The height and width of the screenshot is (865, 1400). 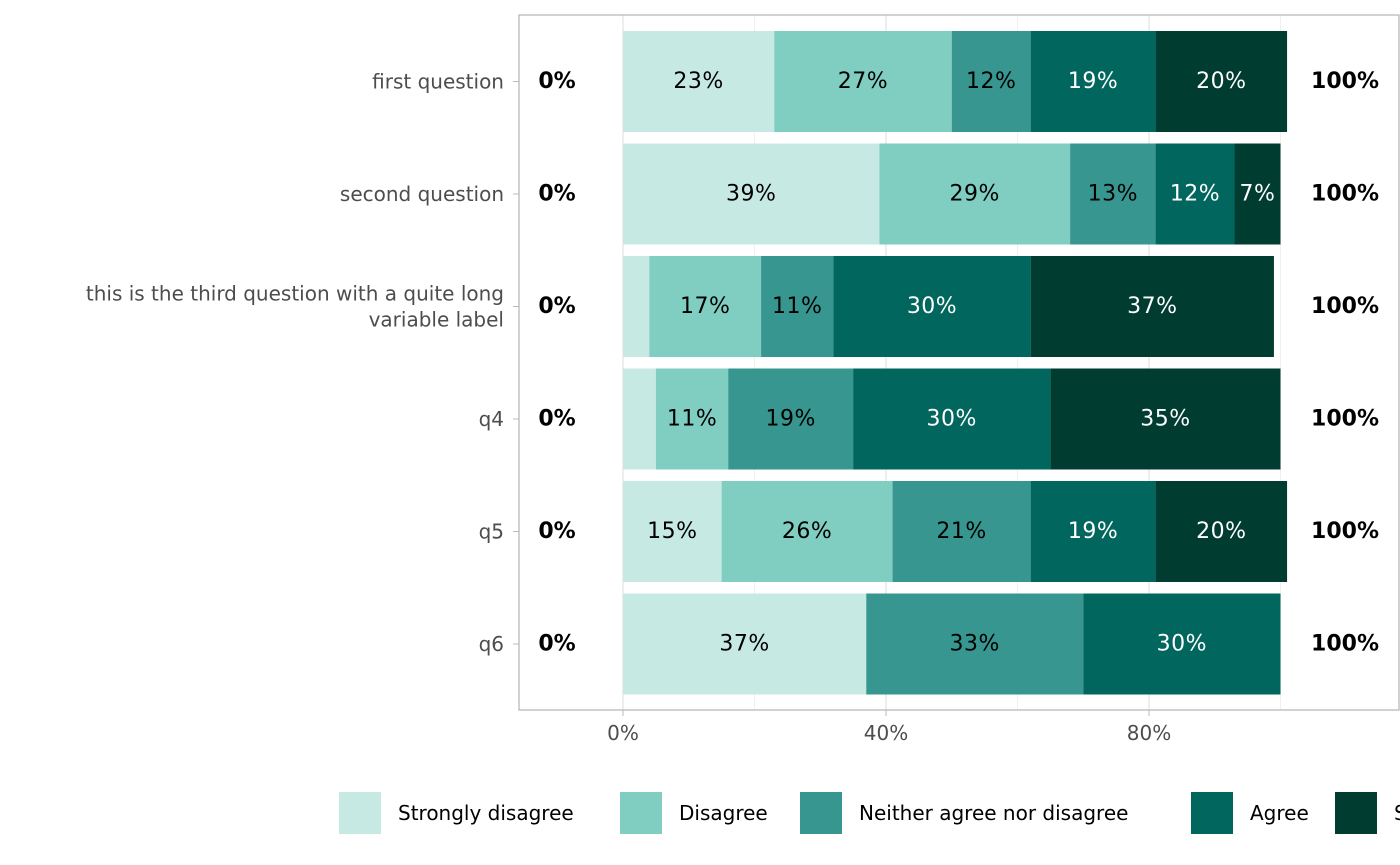 I want to click on legend-label: Neither agree nor disagree, so click(x=993, y=813).